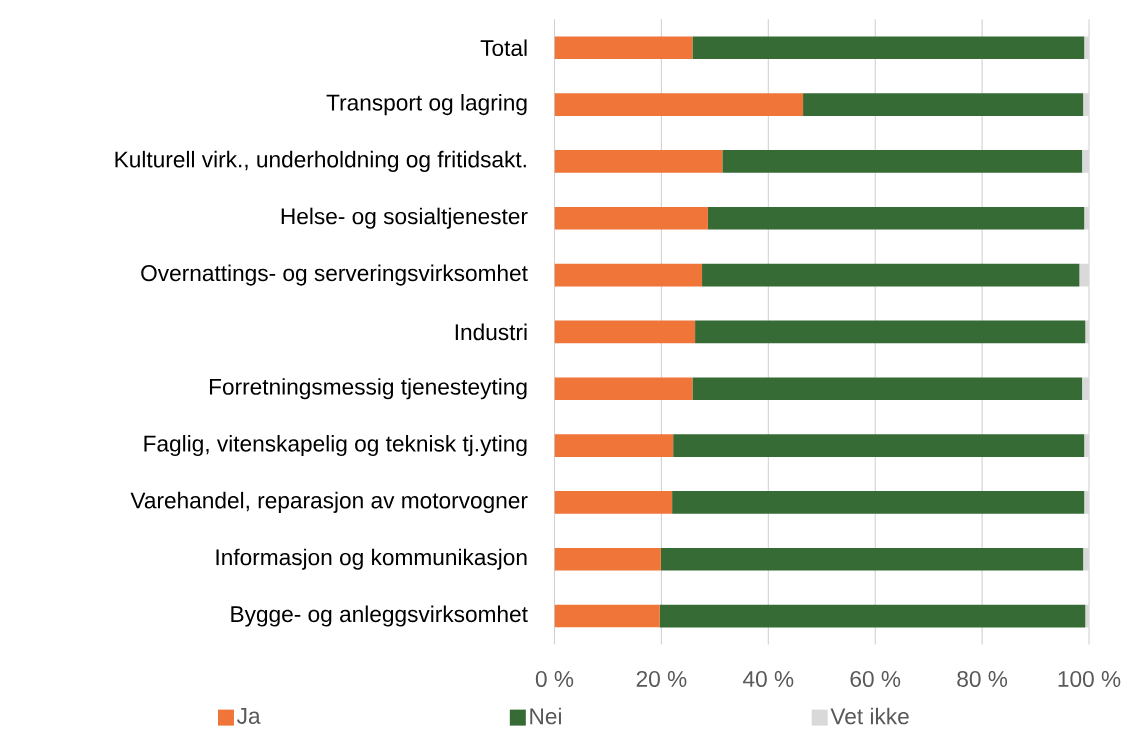 This screenshot has width=1133, height=730. What do you see at coordinates (334, 275) in the screenshot?
I see `y-tick-label: Overnattings- og serveringsvirksomhet` at bounding box center [334, 275].